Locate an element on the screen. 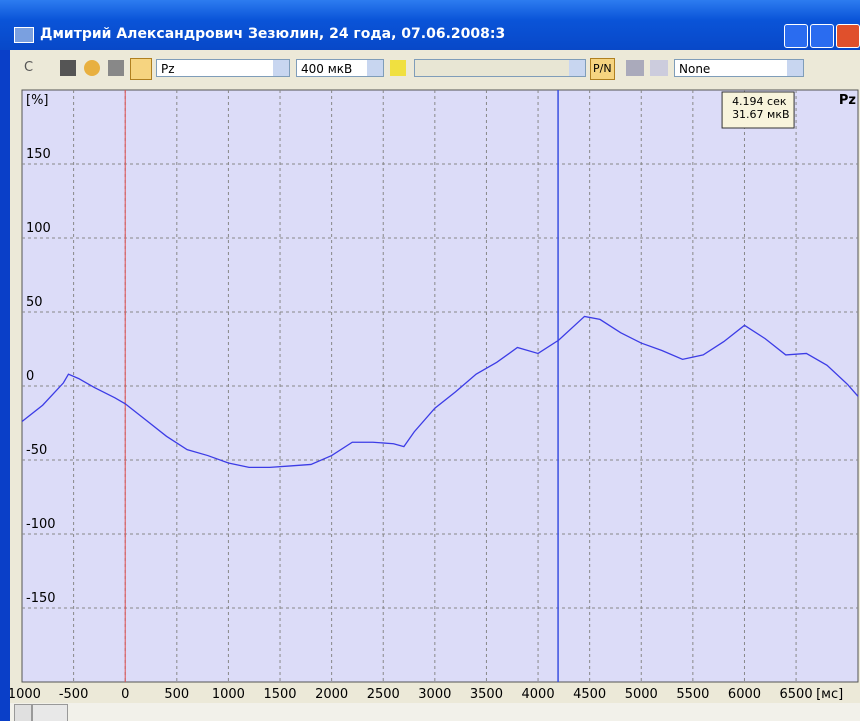 The height and width of the screenshot is (721, 860). x-tick-label: 3500 is located at coordinates (486, 694).